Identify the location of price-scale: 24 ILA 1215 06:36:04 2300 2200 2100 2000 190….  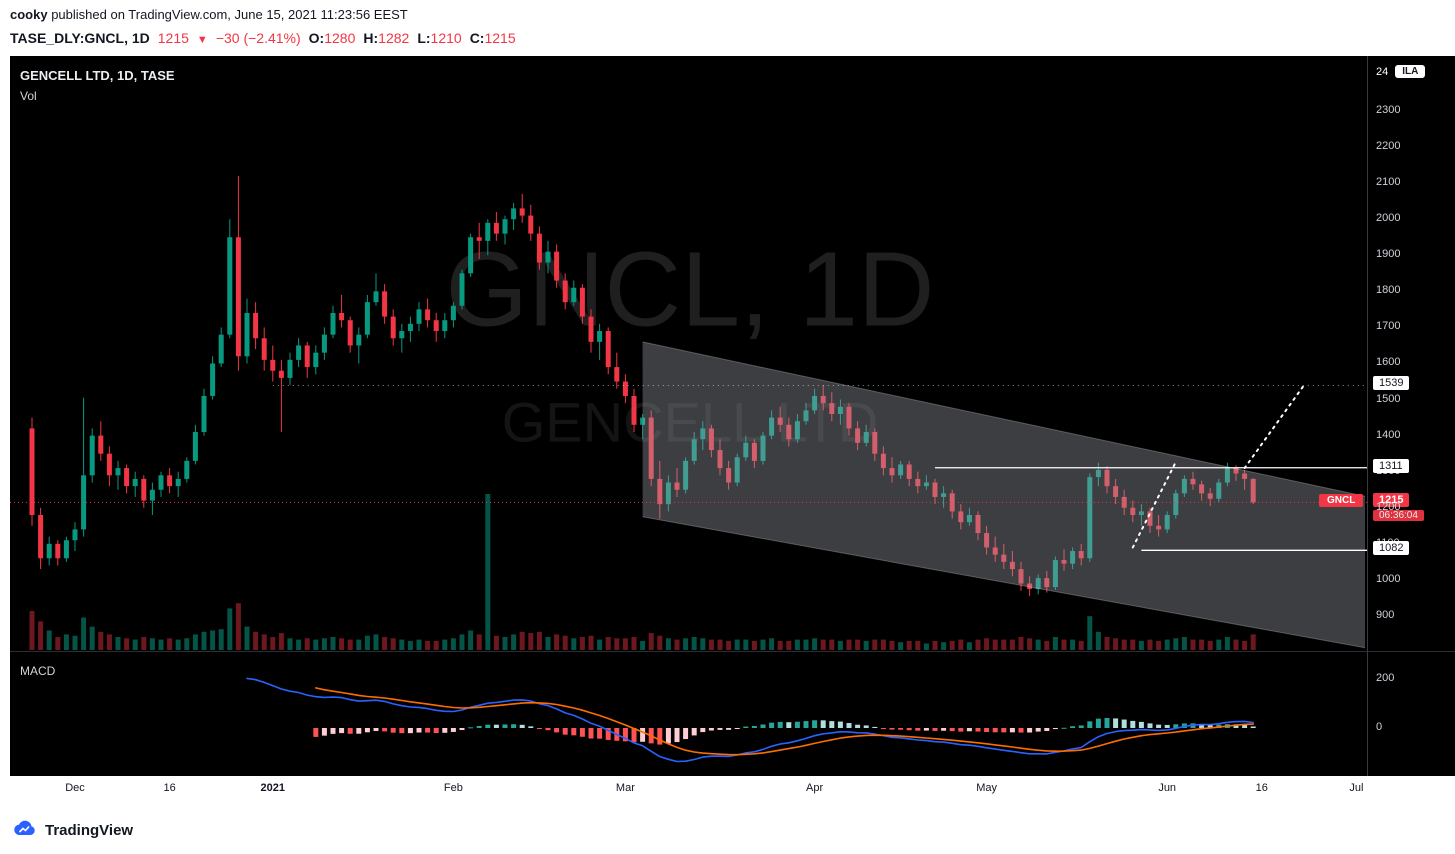
(1411, 416).